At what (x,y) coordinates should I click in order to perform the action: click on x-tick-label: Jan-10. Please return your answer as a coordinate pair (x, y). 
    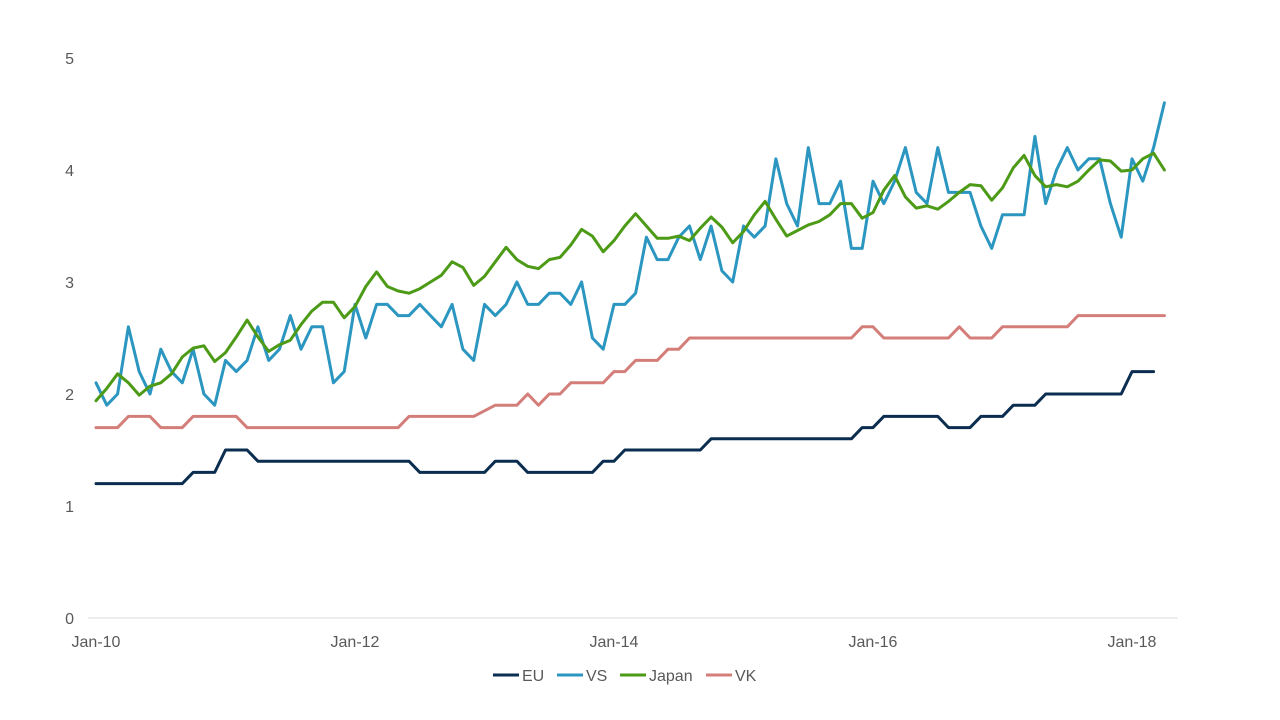
    Looking at the image, I should click on (96, 642).